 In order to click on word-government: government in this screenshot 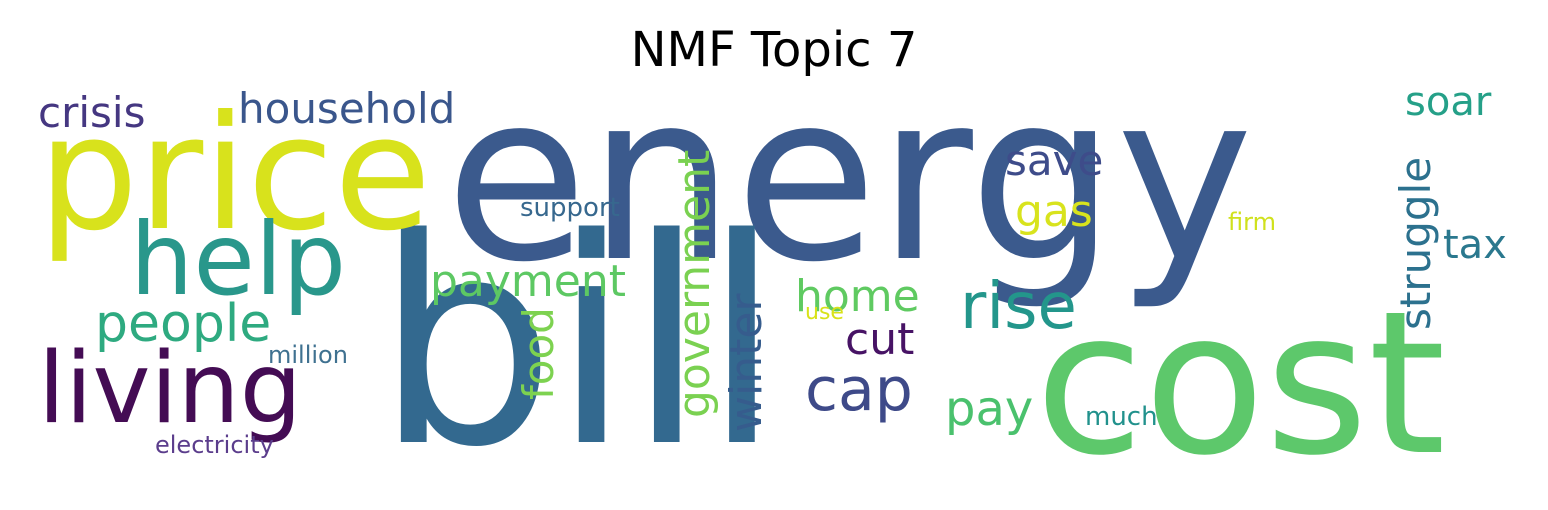, I will do `click(694, 283)`.